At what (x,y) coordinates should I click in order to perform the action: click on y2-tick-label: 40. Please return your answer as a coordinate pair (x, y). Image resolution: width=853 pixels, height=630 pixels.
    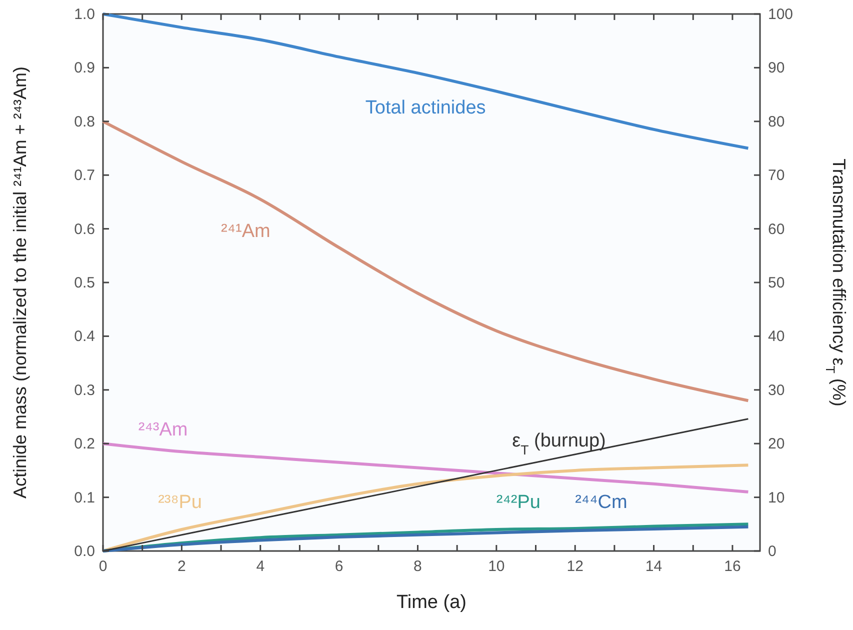
    Looking at the image, I should click on (776, 337).